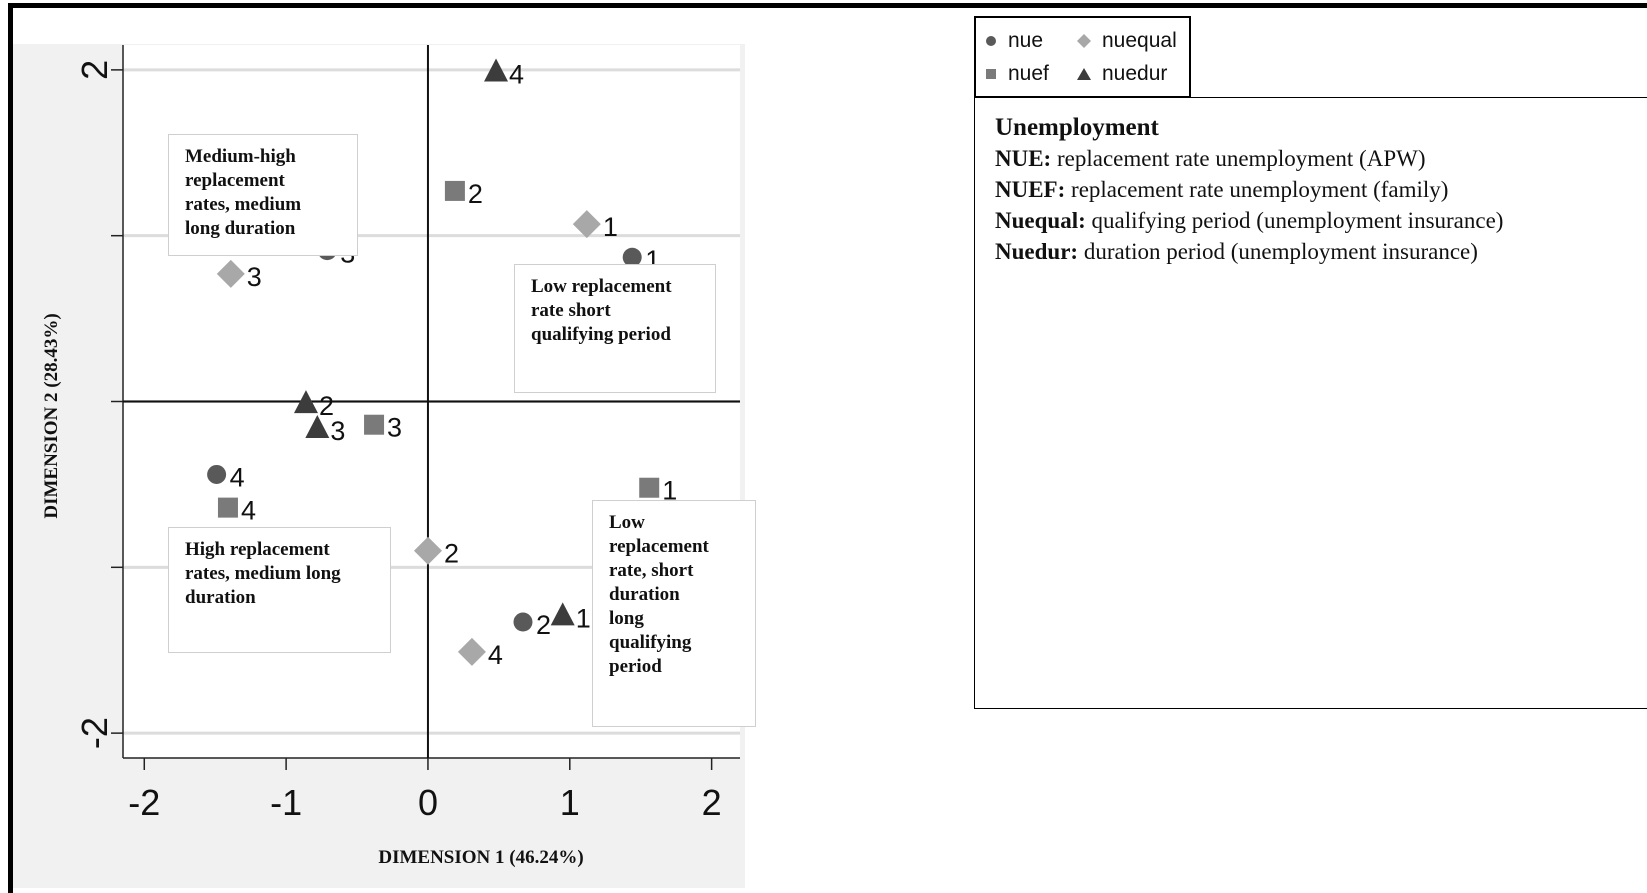 This screenshot has width=1647, height=893. Describe the element at coordinates (570, 802) in the screenshot. I see `x-tick-label: 1` at that location.